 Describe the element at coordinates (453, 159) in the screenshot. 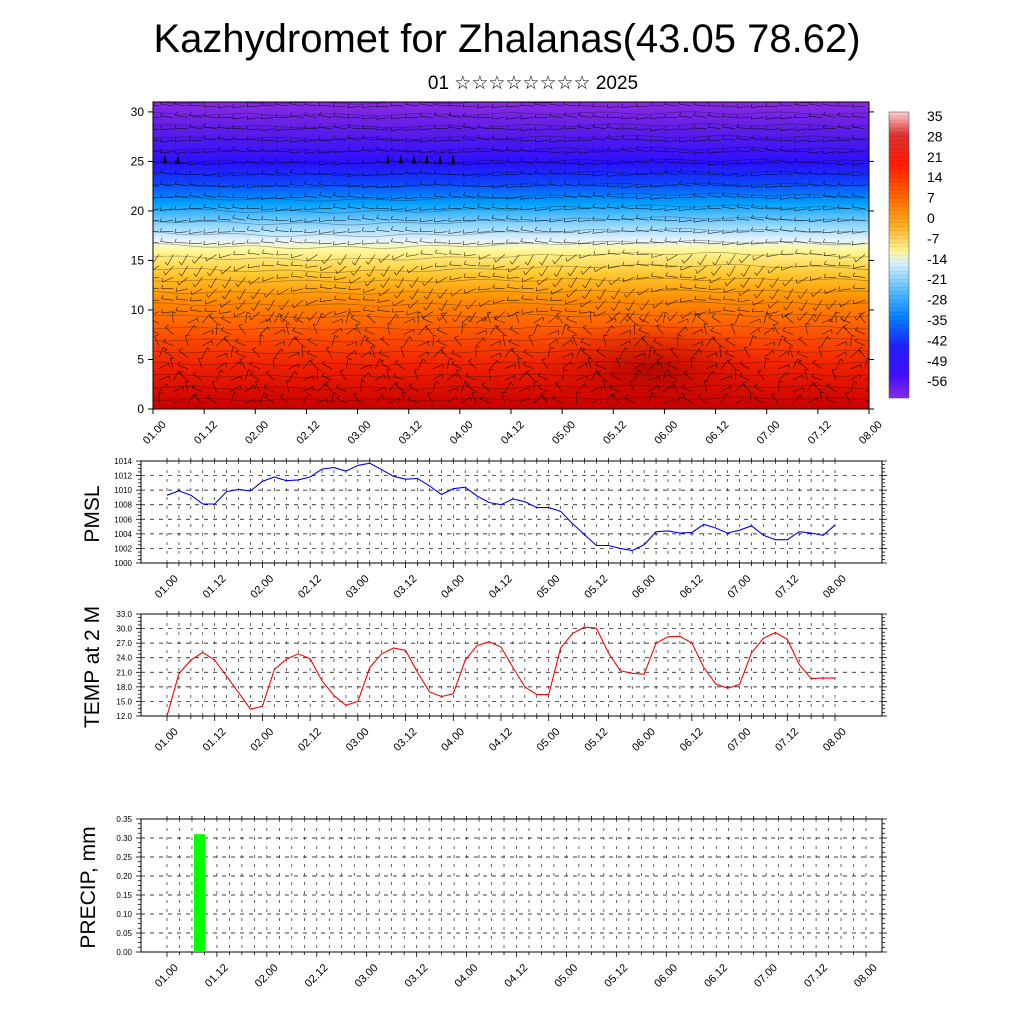

I see `wind-pennant` at that location.